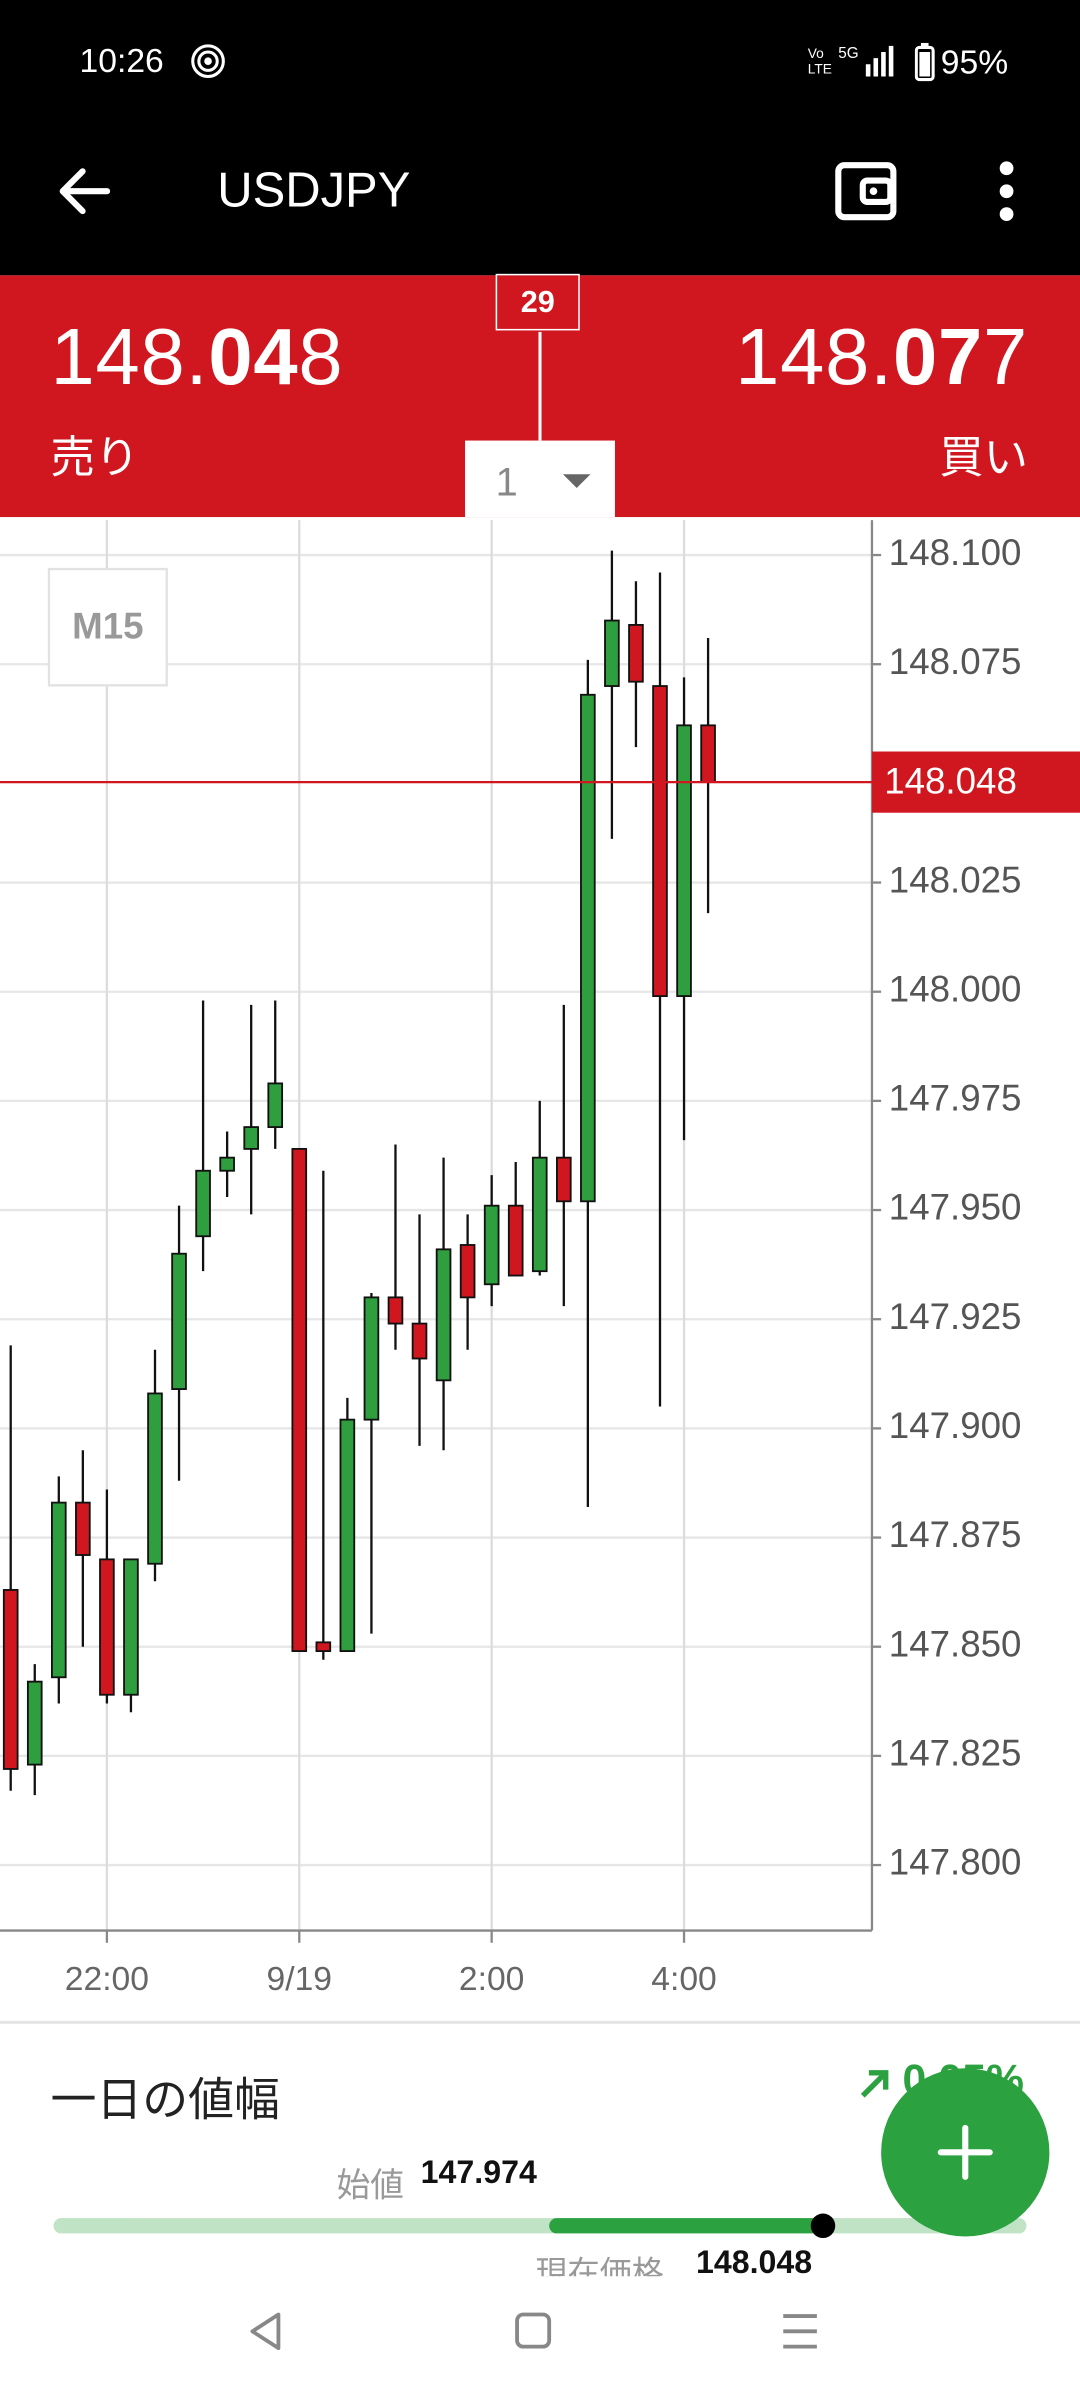 The image size is (1080, 2400). I want to click on spread-box: 29, so click(537, 302).